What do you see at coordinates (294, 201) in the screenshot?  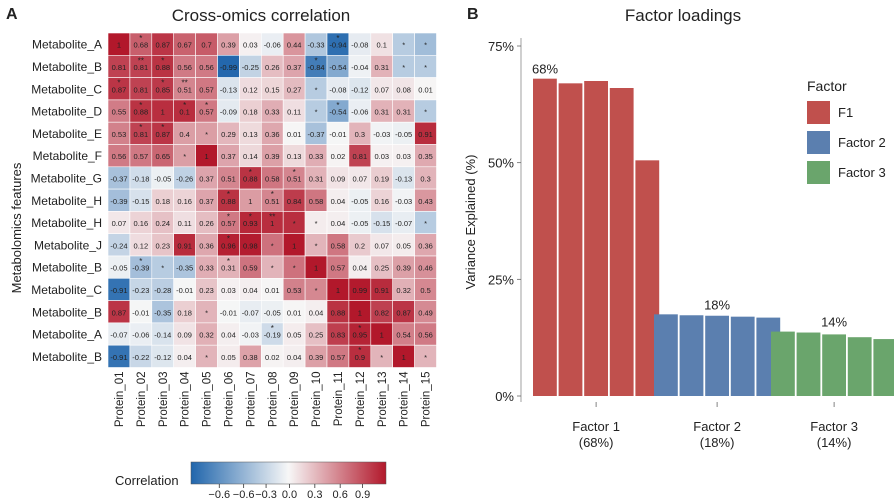 I see `heatmap-cell-value: 0.84` at bounding box center [294, 201].